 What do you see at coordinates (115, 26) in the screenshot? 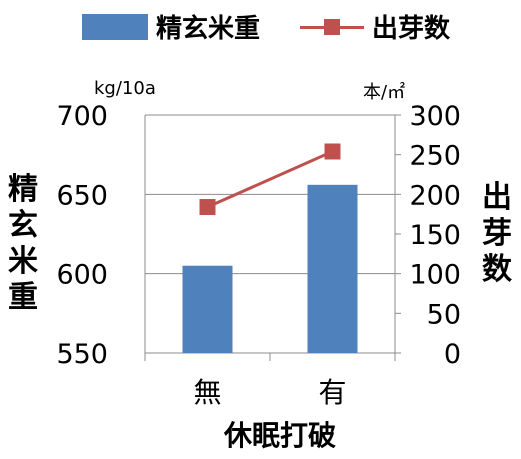
I see `legend-bar-swatch` at bounding box center [115, 26].